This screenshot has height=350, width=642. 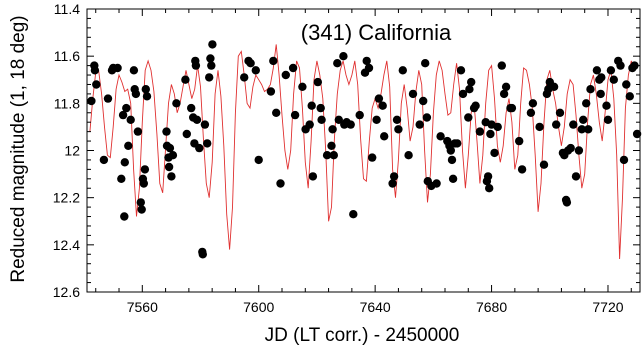 What do you see at coordinates (362, 335) in the screenshot?
I see `x-axis-label: JD (LT corr.) - 2450000` at bounding box center [362, 335].